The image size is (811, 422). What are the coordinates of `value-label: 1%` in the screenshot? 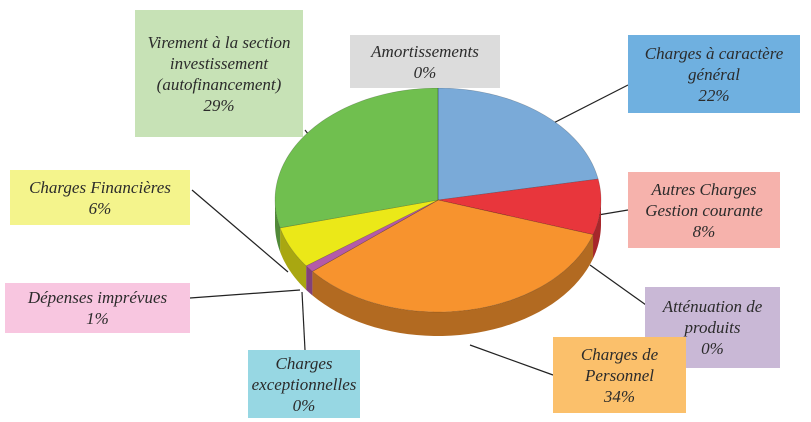 It's located at (97, 318).